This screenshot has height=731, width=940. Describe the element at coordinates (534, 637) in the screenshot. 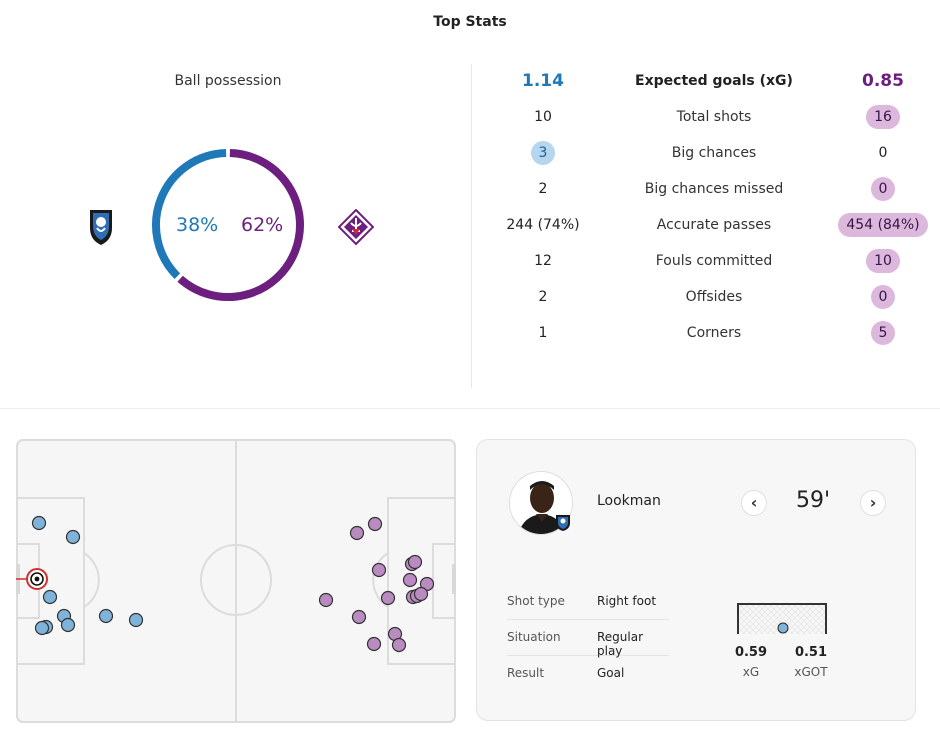

I see `detail-key: Situation` at that location.